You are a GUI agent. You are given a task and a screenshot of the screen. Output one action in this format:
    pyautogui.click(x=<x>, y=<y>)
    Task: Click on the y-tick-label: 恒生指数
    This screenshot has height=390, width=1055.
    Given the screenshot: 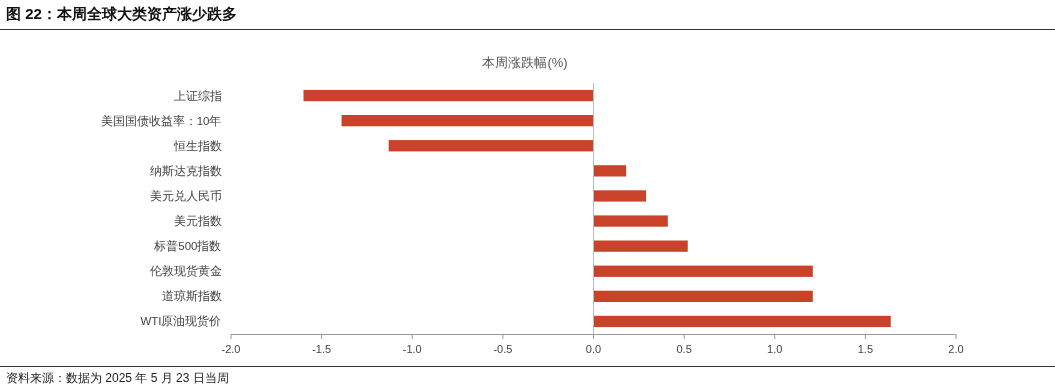 What is the action you would take?
    pyautogui.click(x=197, y=145)
    